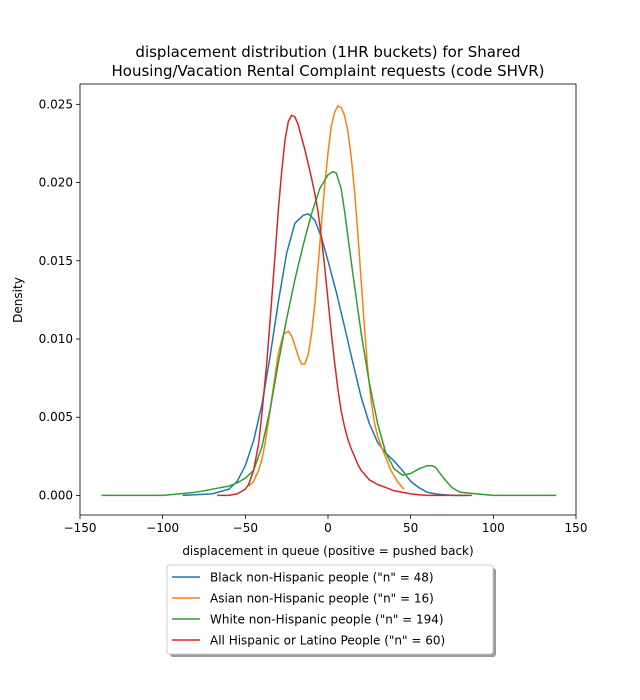 The image size is (640, 700). Describe the element at coordinates (56, 261) in the screenshot. I see `y-tick-label: 0.015` at that location.